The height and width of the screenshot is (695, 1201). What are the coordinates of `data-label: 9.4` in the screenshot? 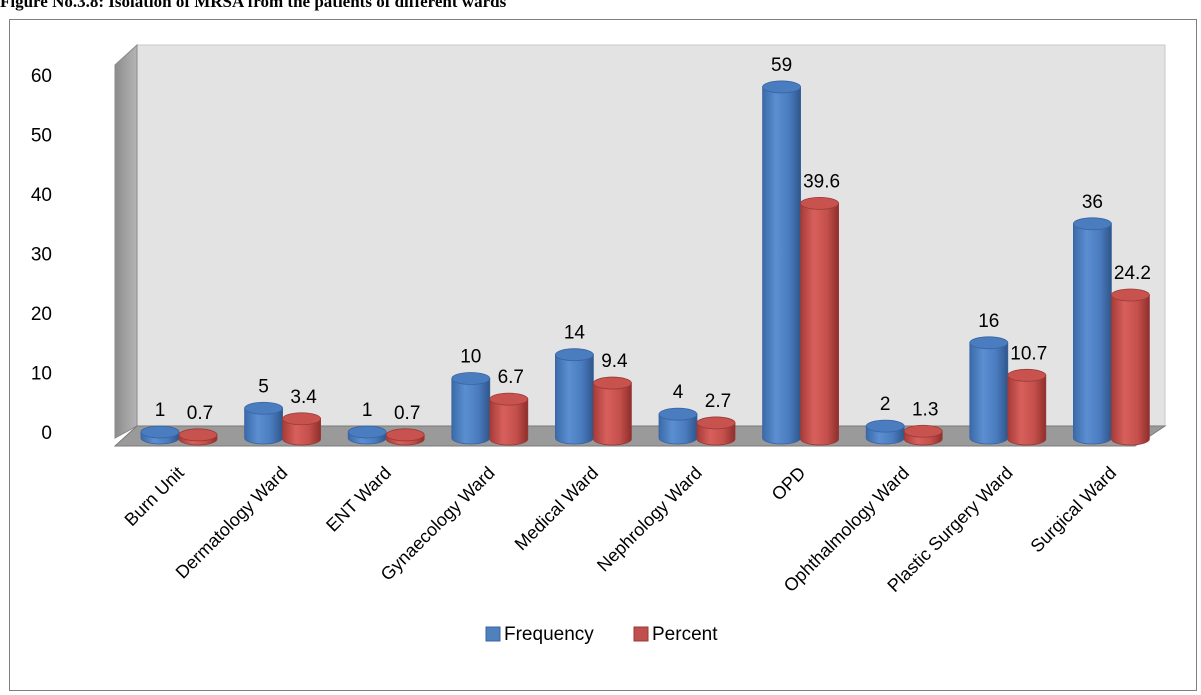 It's located at (614, 361).